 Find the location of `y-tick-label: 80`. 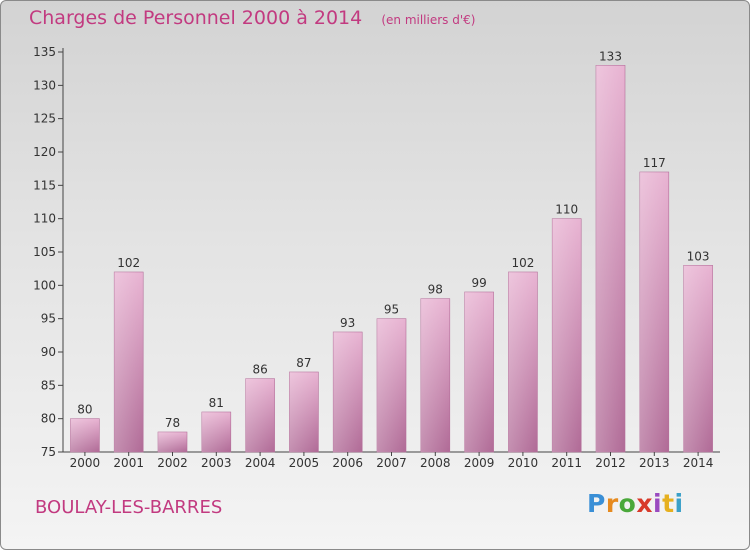

y-tick-label: 80 is located at coordinates (48, 419).